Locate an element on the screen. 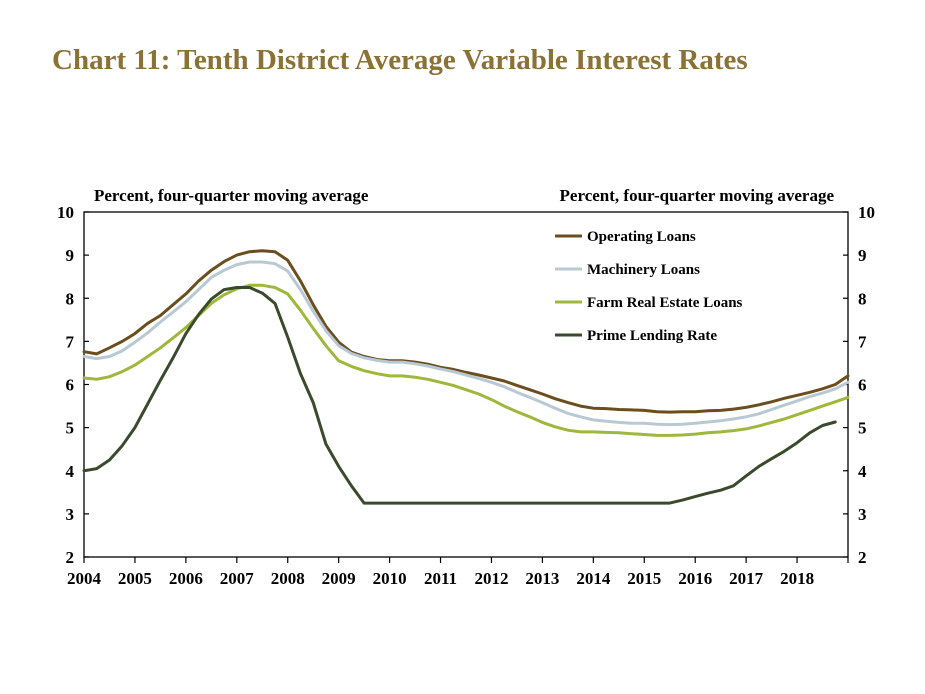 The image size is (925, 694). y-tick-label-left: 2 is located at coordinates (70, 557).